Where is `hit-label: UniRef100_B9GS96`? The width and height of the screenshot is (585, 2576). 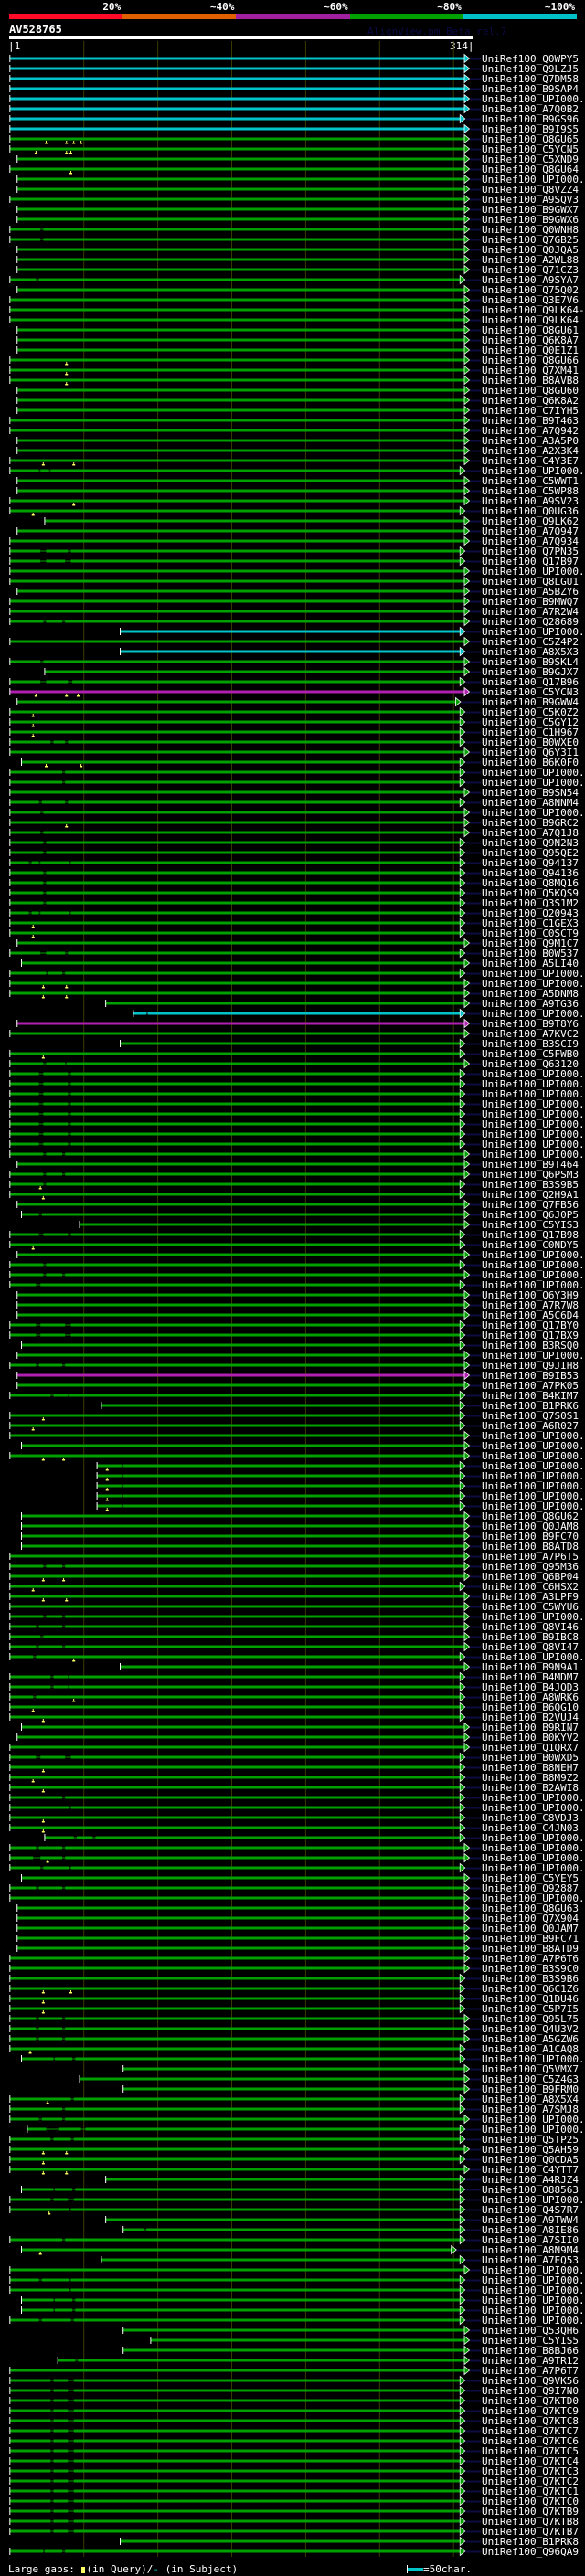
hit-label: UniRef100_B9GS96 is located at coordinates (531, 118).